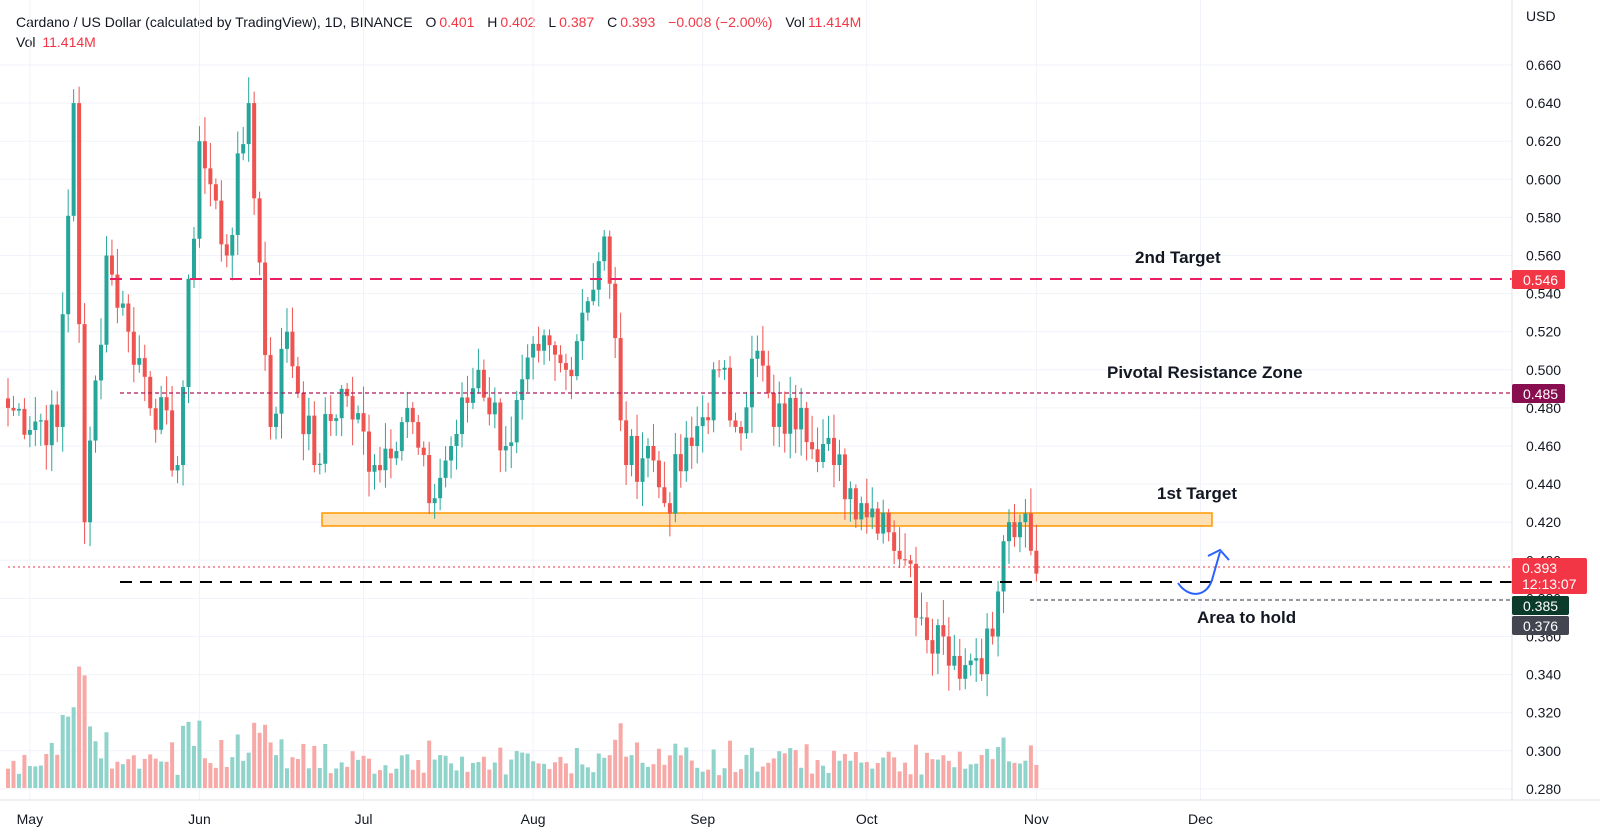 The height and width of the screenshot is (836, 1600). Describe the element at coordinates (1199, 573) in the screenshot. I see `projection-arrow` at that location.